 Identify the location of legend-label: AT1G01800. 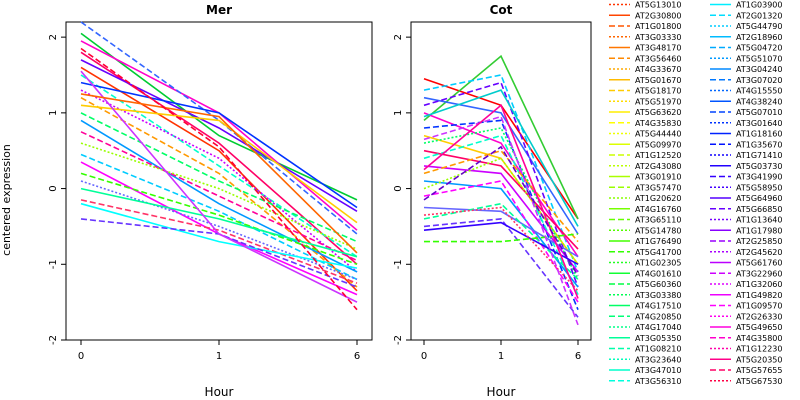
(658, 26).